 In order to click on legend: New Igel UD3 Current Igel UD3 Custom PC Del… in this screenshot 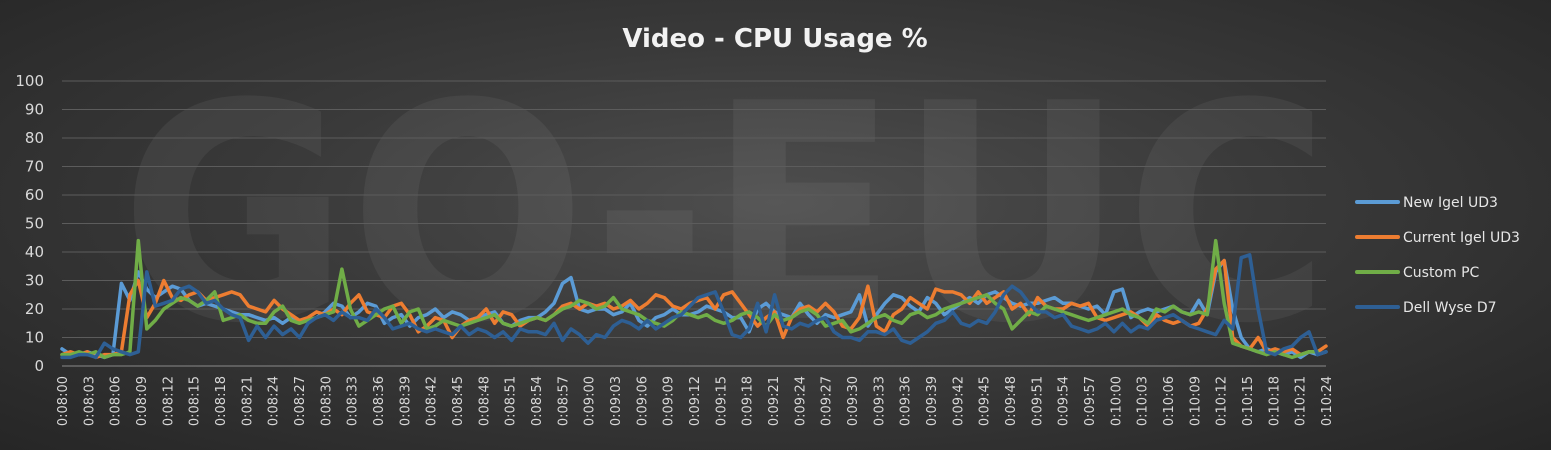, I will do `click(1437, 255)`.